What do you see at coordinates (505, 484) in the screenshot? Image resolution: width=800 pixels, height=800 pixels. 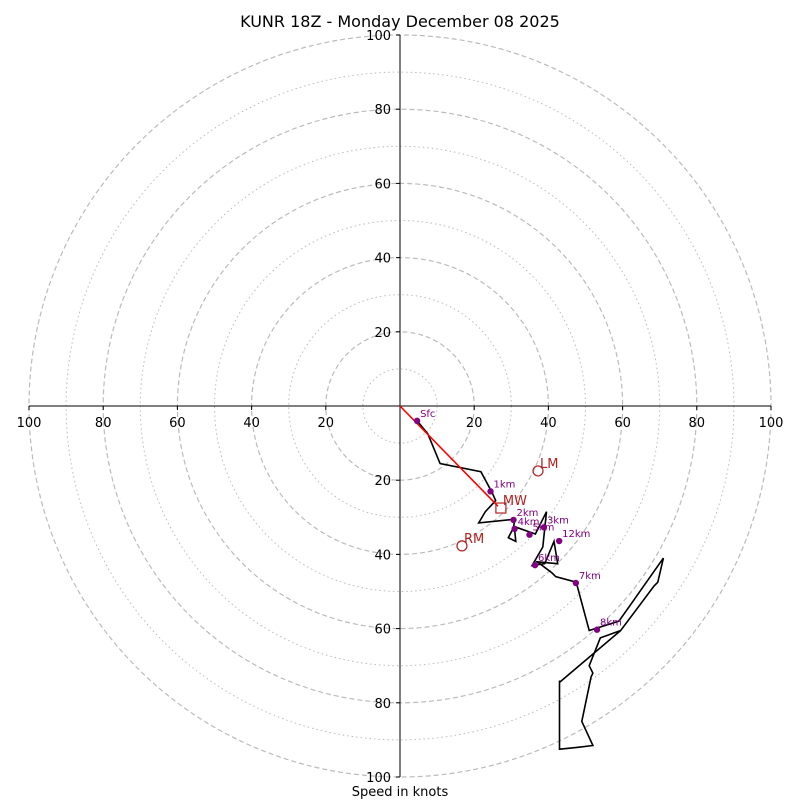 I see `height-marker-label: 1km` at bounding box center [505, 484].